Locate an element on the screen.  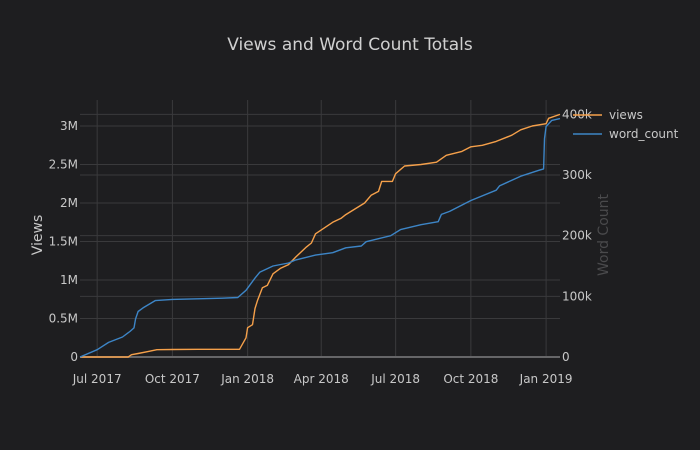
legend-label-word-count: word_count is located at coordinates (644, 134).